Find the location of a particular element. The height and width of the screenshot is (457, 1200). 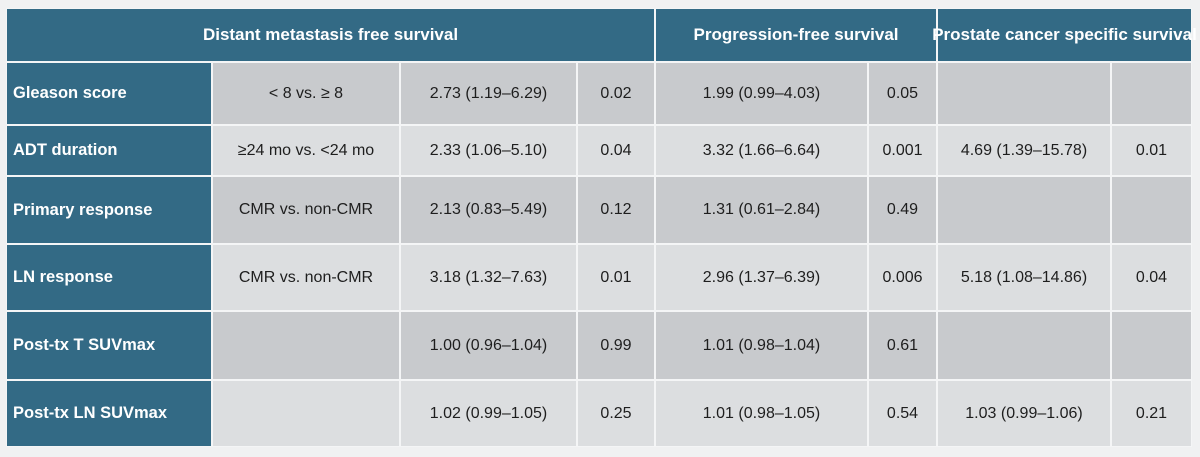

cell-text: 2.73 (1.19–6.29) is located at coordinates (488, 93).